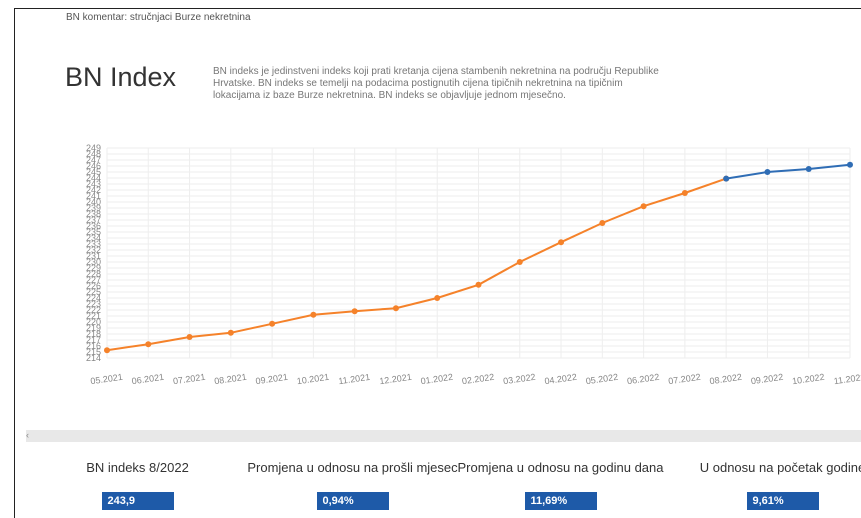 Image resolution: width=861 pixels, height=518 pixels. What do you see at coordinates (93, 256) in the screenshot?
I see `y-tick-label: 231` at bounding box center [93, 256].